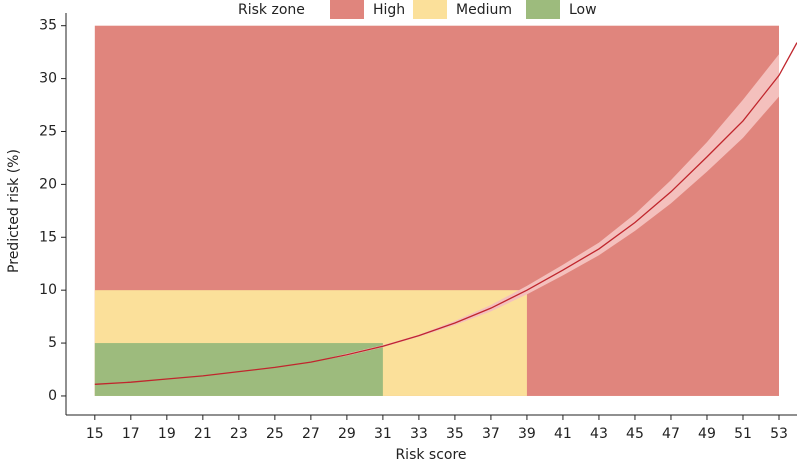  I want to click on x-tick-label: 27, so click(311, 434).